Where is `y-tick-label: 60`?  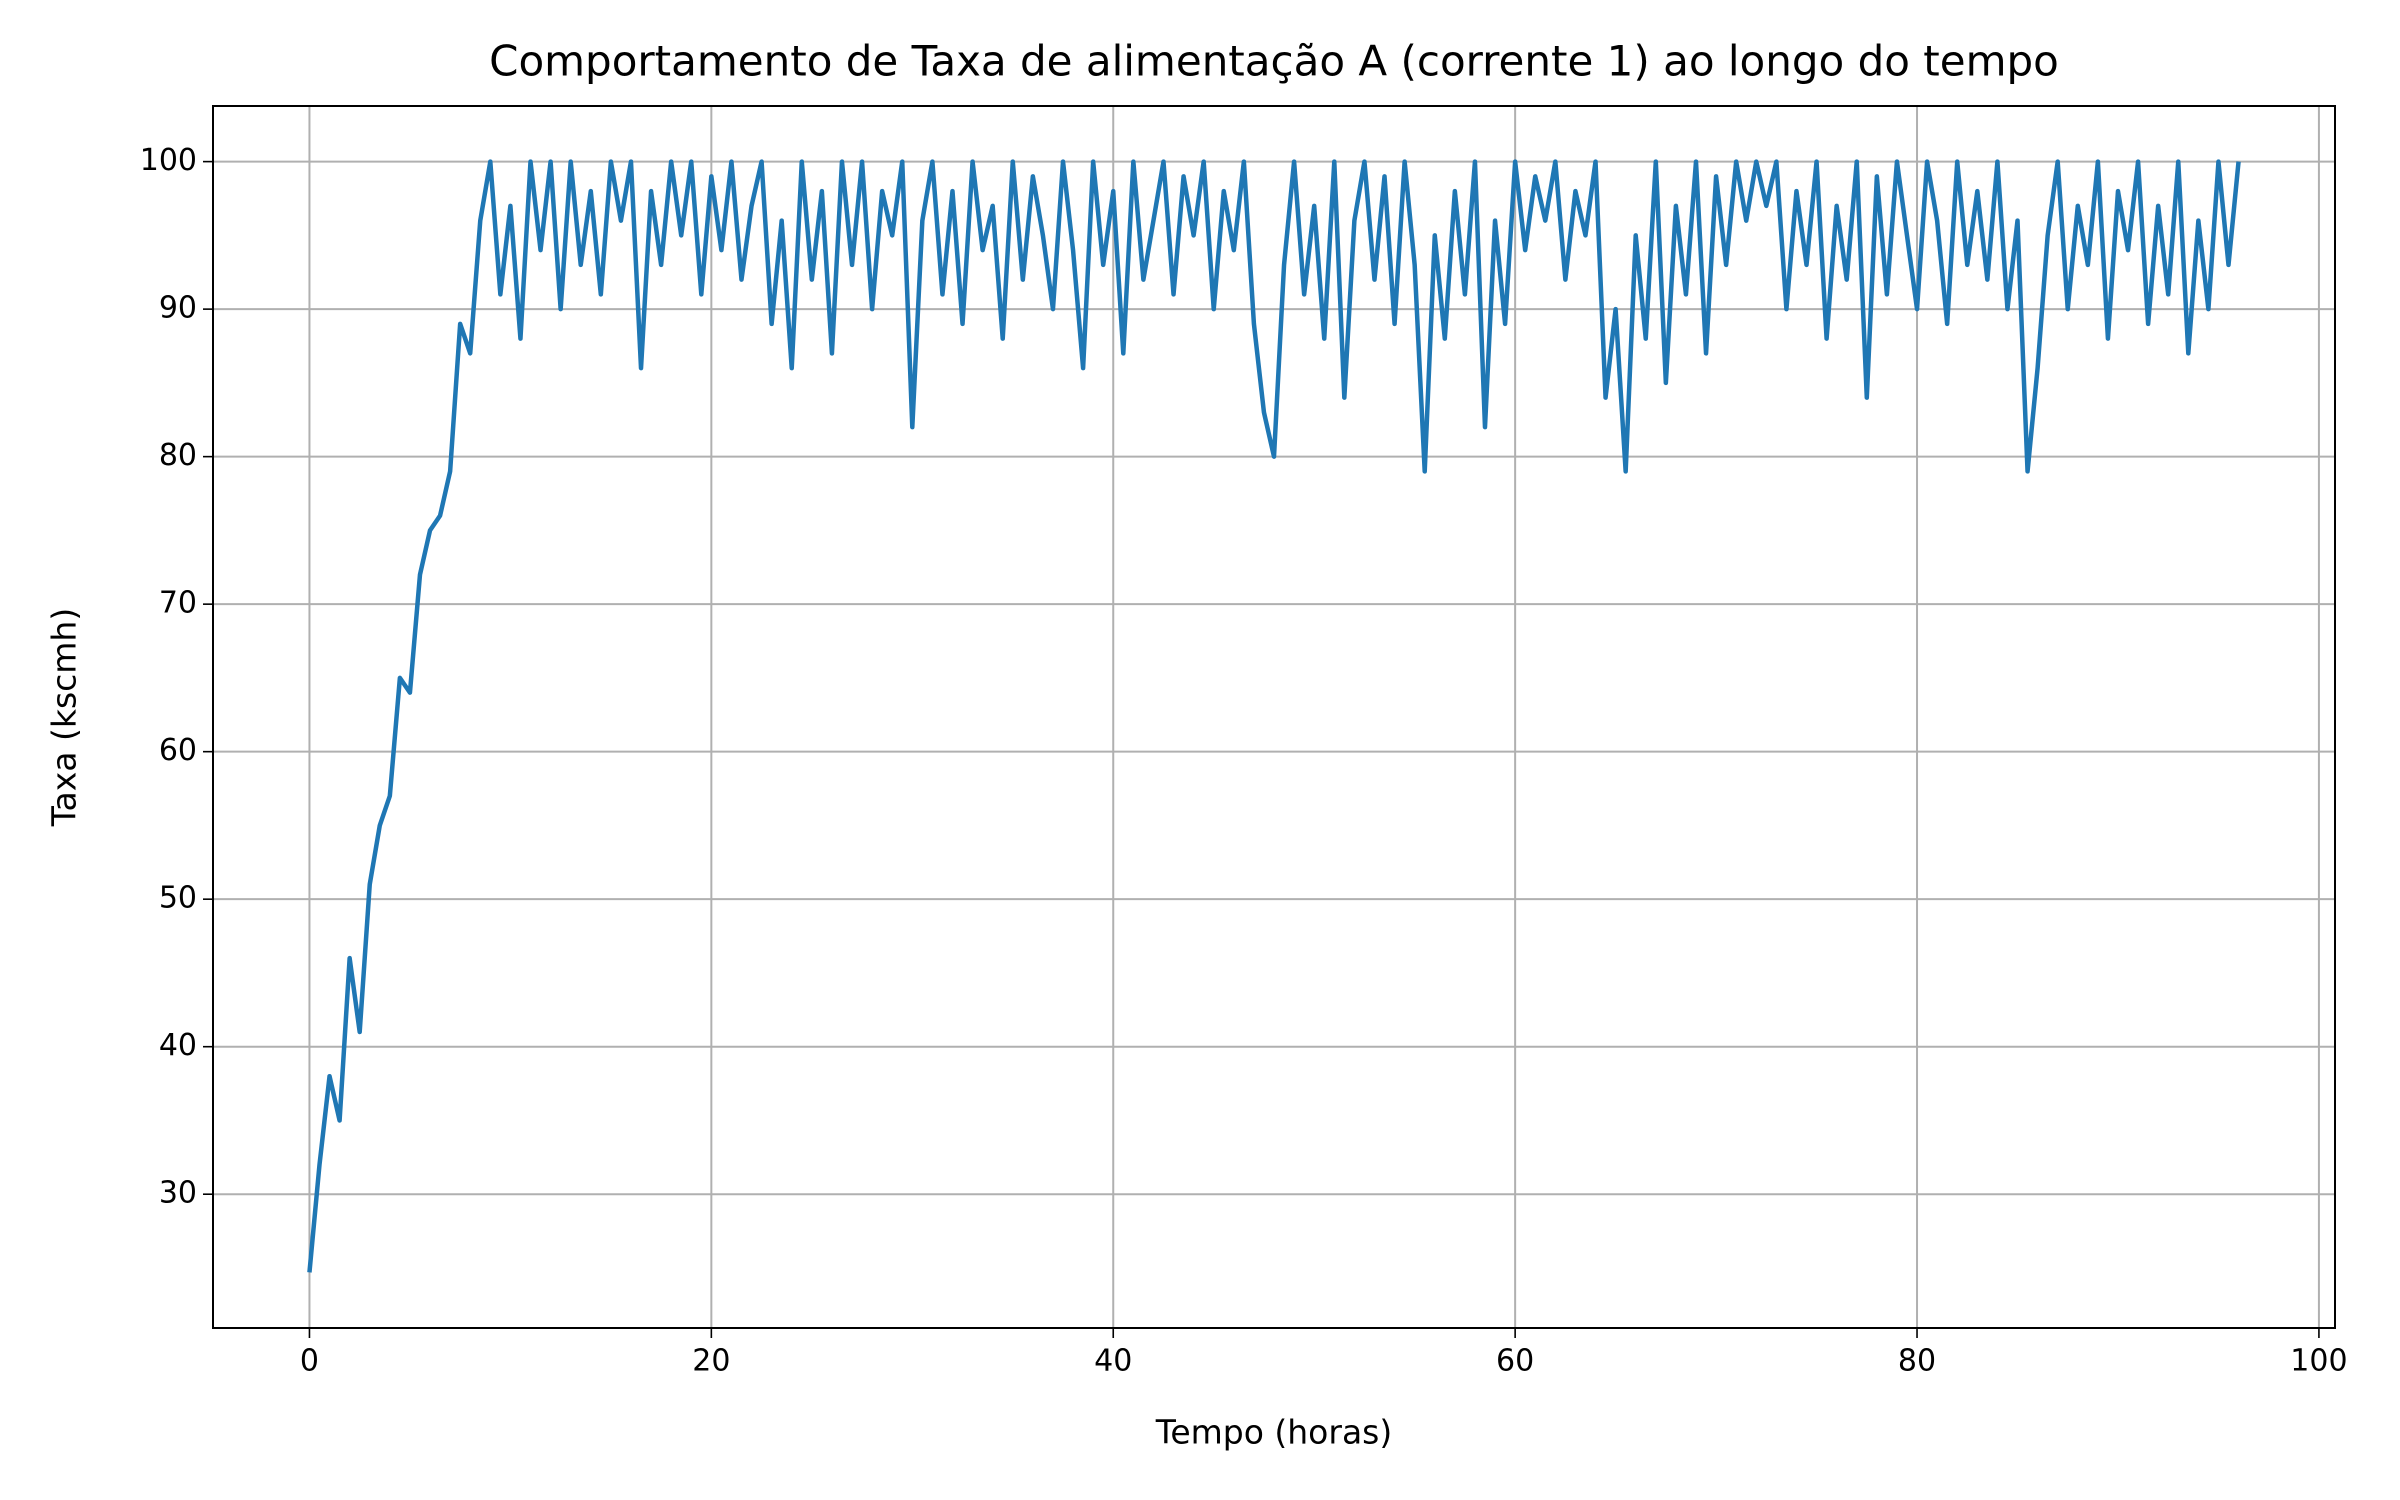
y-tick-label: 60 is located at coordinates (178, 750).